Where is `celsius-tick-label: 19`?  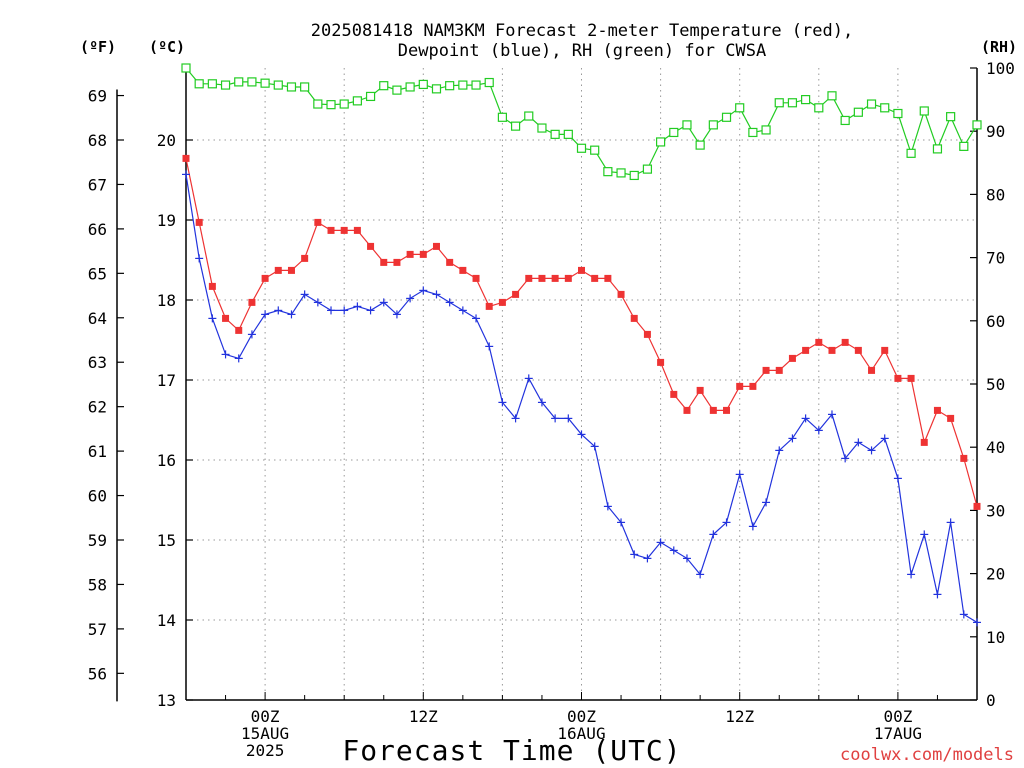 celsius-tick-label: 19 is located at coordinates (166, 220).